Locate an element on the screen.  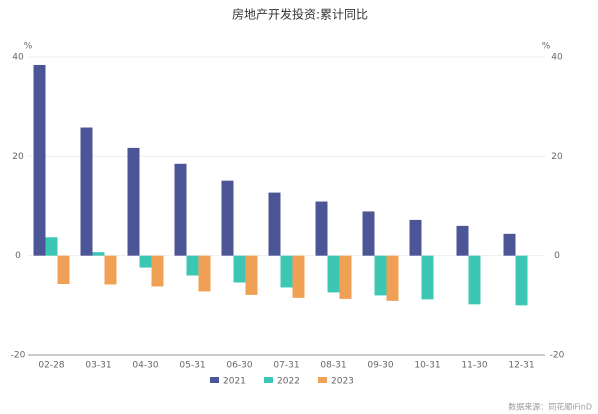
x-tick-label: 04-30 is located at coordinates (145, 366).